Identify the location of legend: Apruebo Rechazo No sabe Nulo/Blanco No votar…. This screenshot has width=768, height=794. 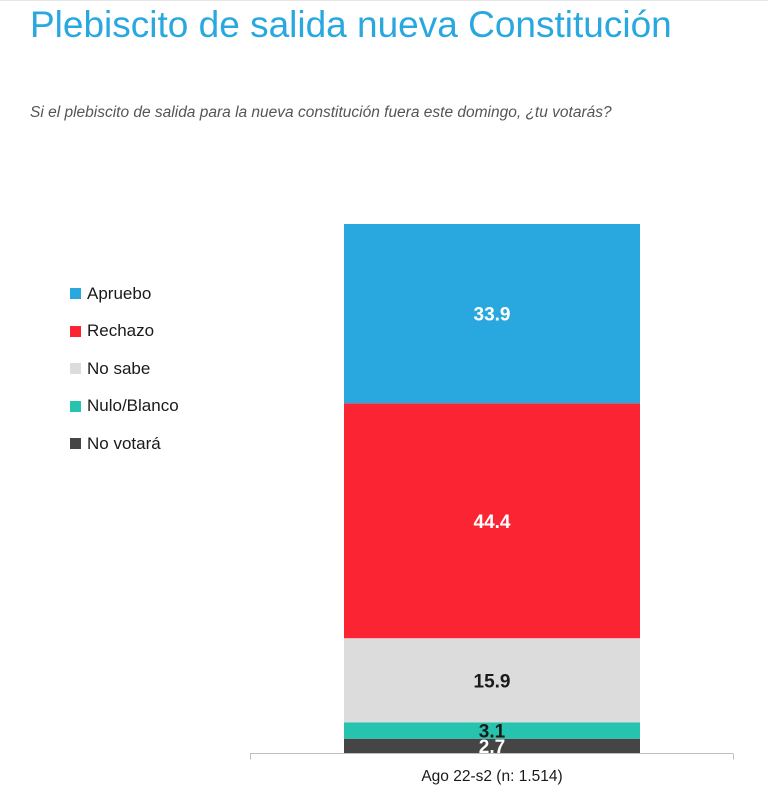
(124, 378).